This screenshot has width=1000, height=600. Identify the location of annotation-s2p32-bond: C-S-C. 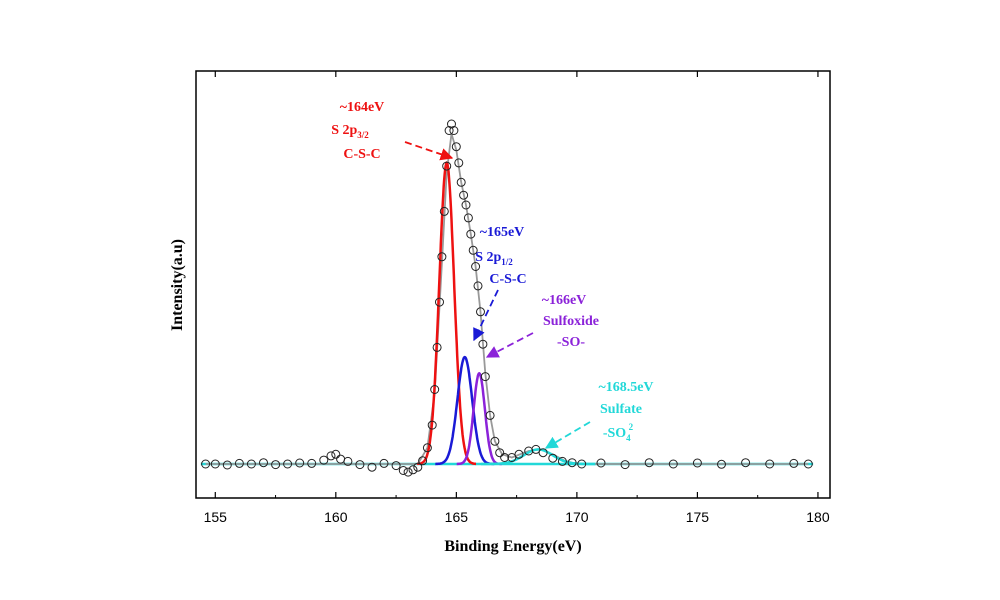
(361, 154).